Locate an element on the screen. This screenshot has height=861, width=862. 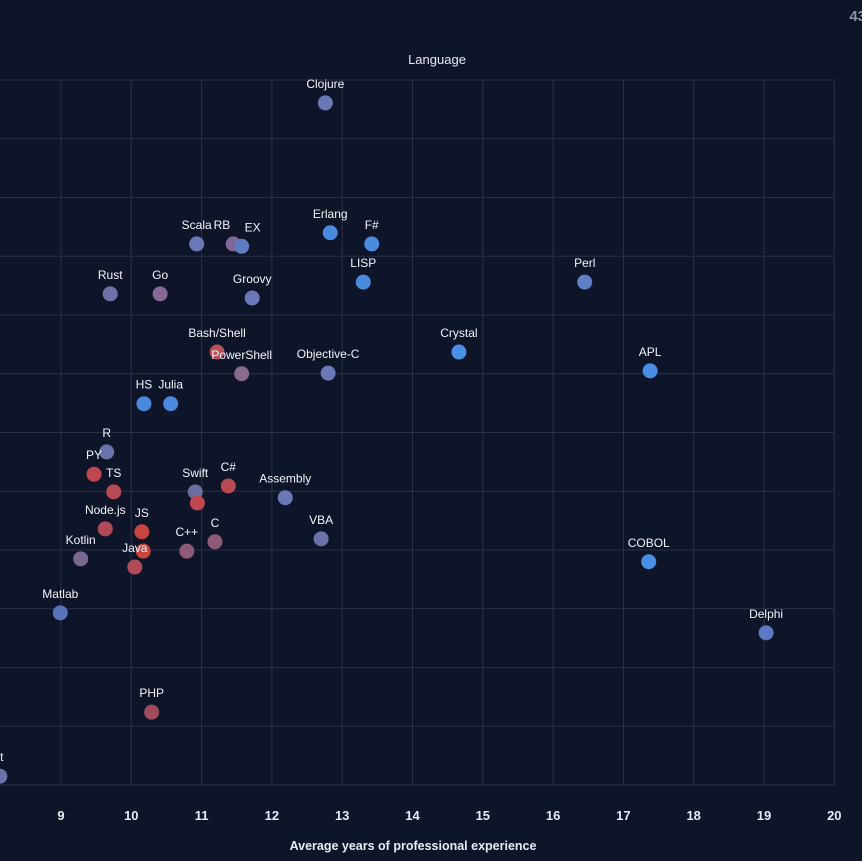
data-point: Perl is located at coordinates (584, 273).